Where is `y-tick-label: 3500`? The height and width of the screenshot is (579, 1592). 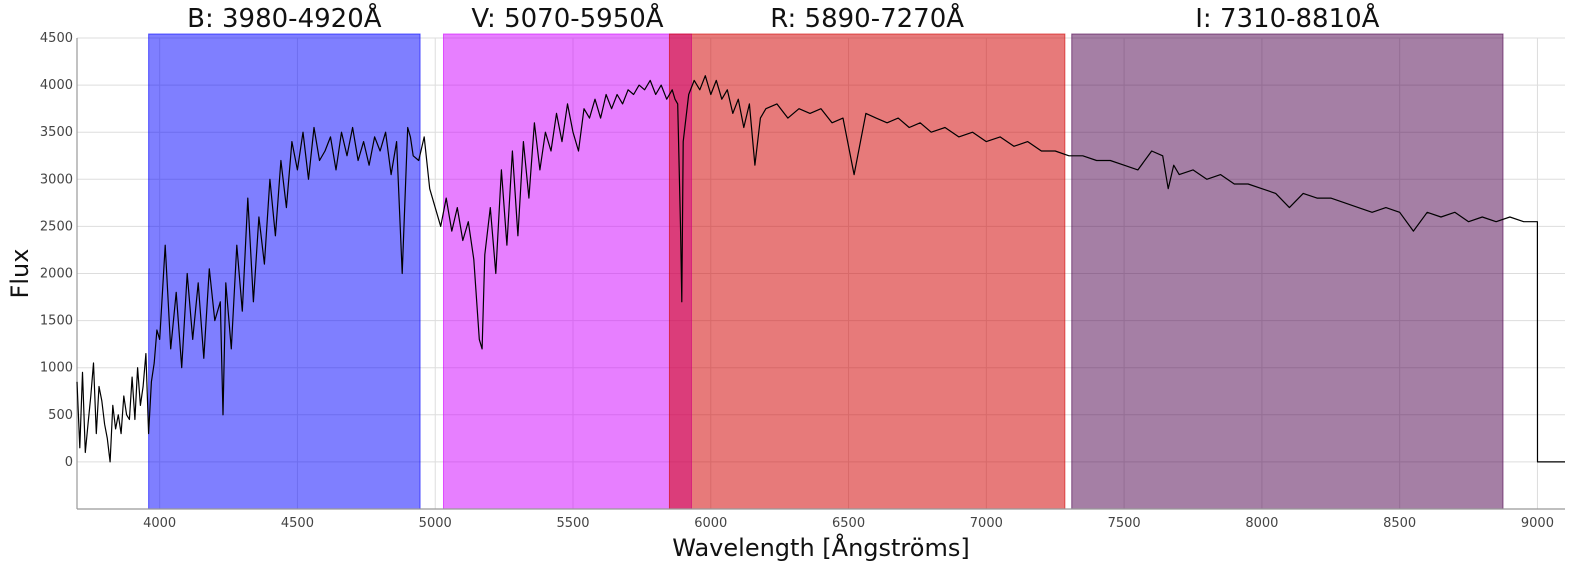 y-tick-label: 3500 is located at coordinates (56, 132).